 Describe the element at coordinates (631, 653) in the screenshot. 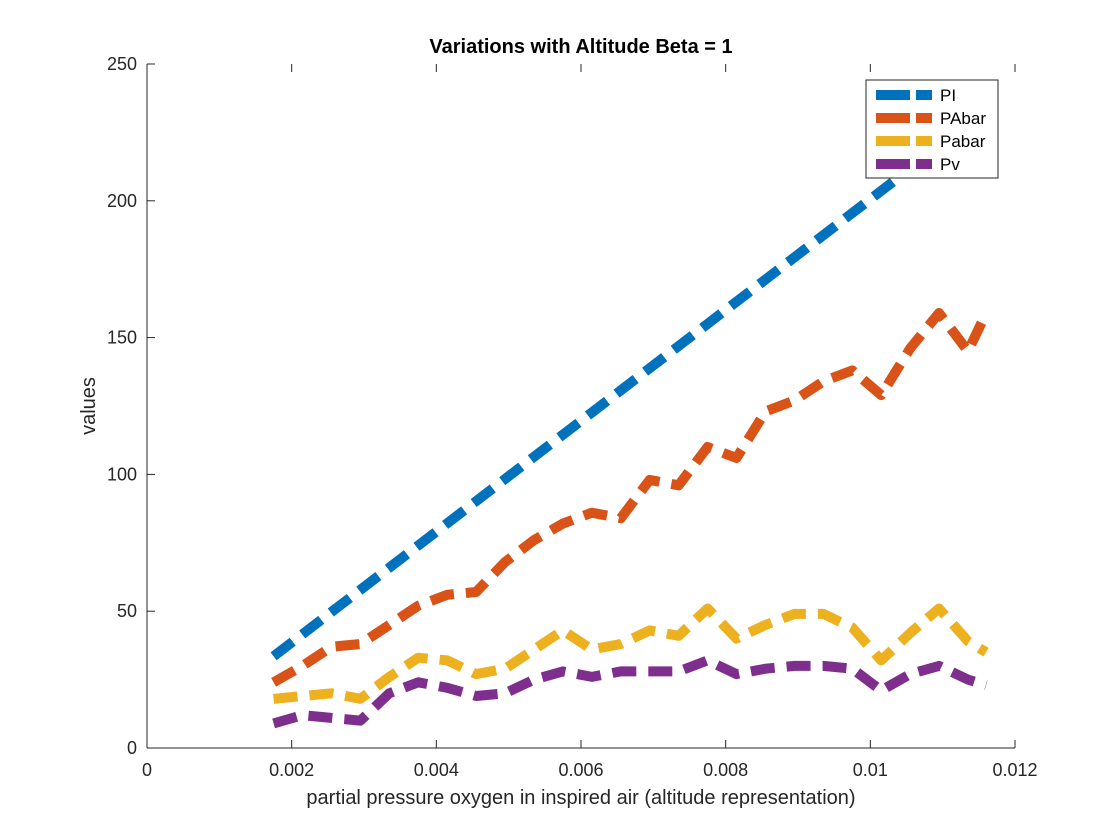

I see `series-line-pabar` at that location.